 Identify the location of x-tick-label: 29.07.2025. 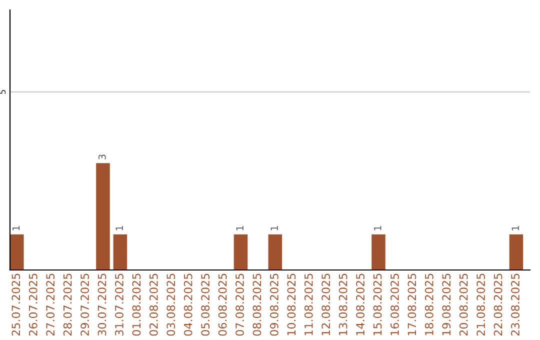
(84, 305).